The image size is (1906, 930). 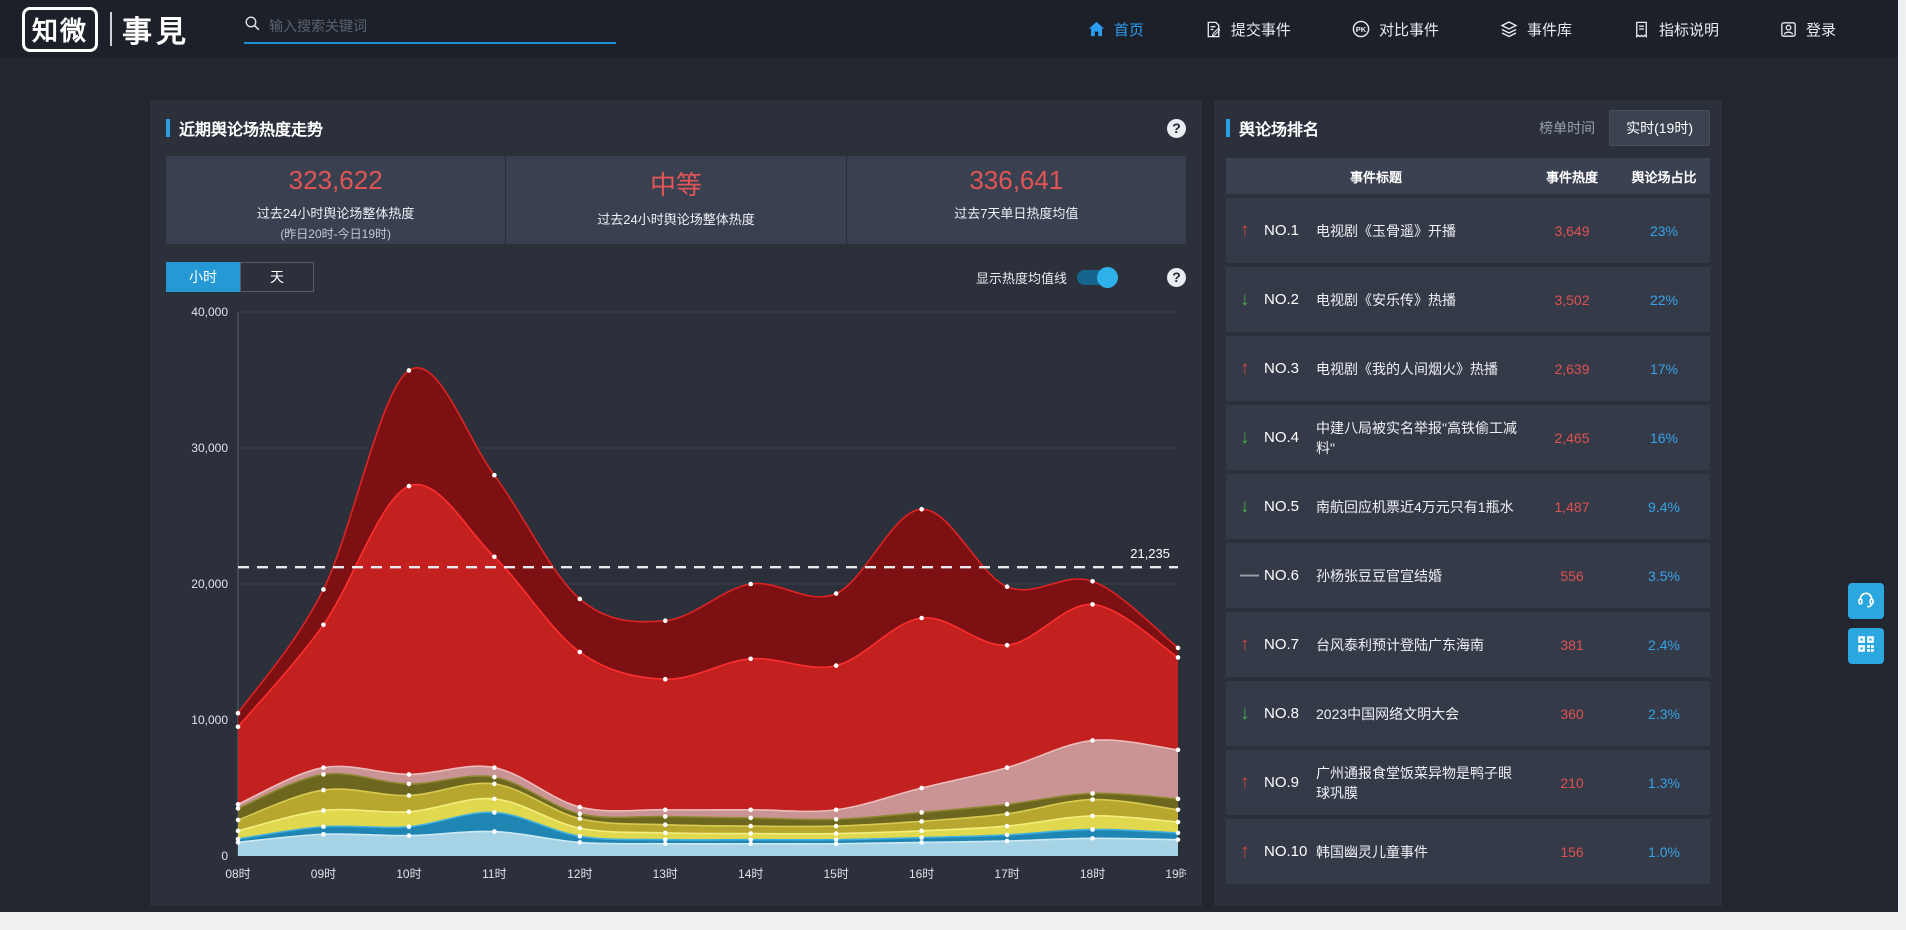 I want to click on event-title: 南航回应机票近4万元只有1瓶水, so click(x=1415, y=506).